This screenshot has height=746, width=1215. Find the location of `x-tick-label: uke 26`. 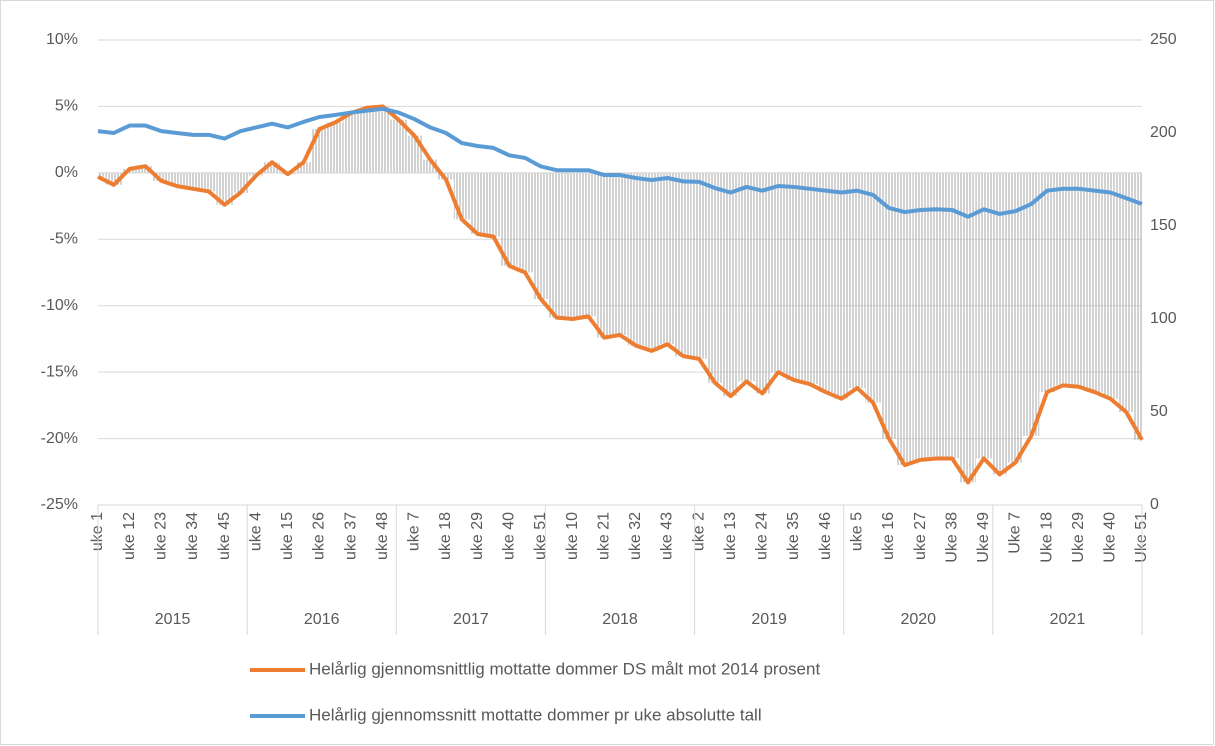

x-tick-label: uke 26 is located at coordinates (319, 536).